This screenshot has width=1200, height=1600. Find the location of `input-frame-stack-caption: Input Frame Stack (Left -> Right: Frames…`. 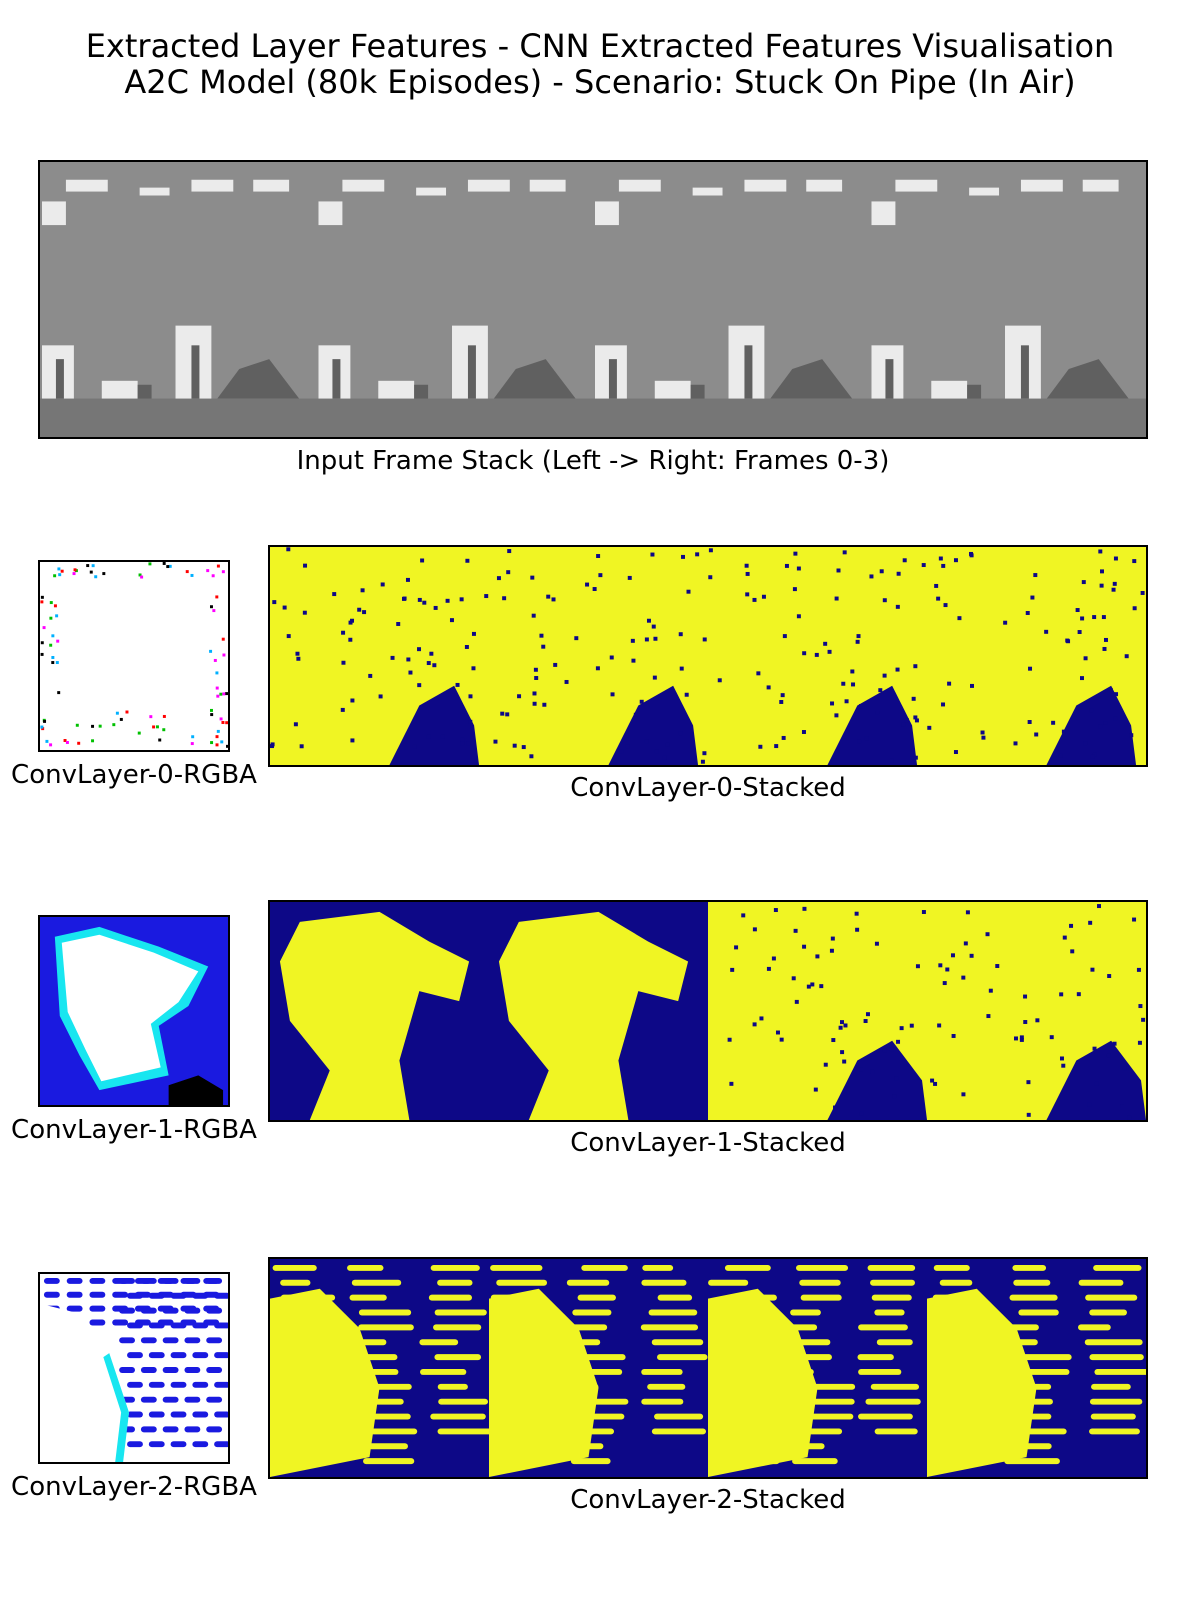

input-frame-stack-caption: Input Frame Stack (Left -> Right: Frames… is located at coordinates (593, 461).